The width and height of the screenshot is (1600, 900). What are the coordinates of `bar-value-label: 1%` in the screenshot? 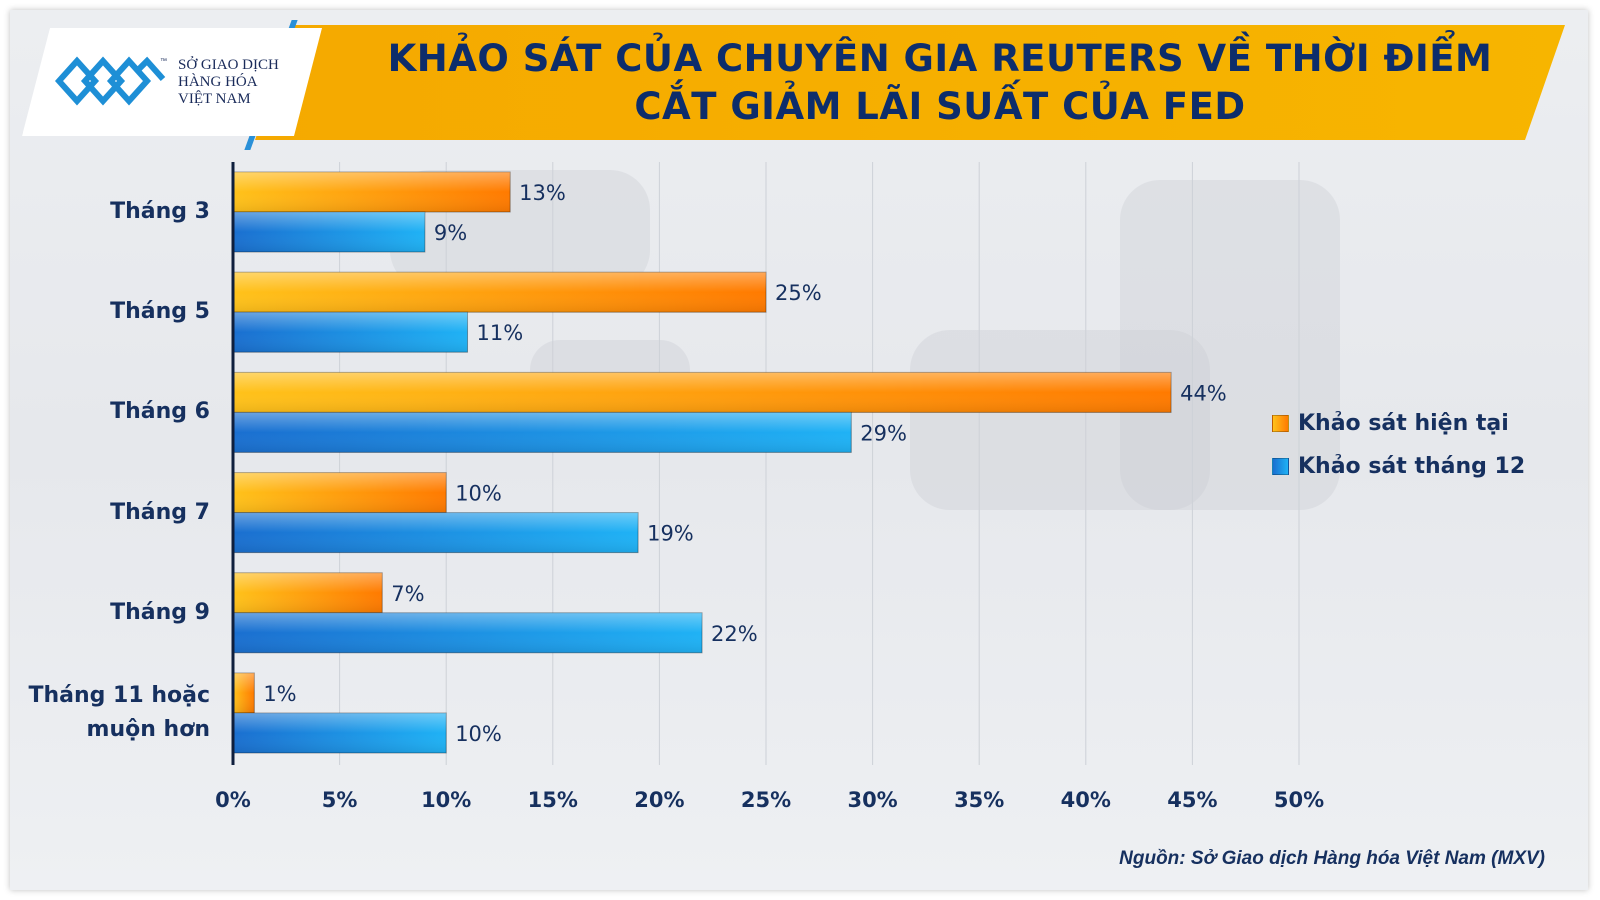 It's located at (279, 694).